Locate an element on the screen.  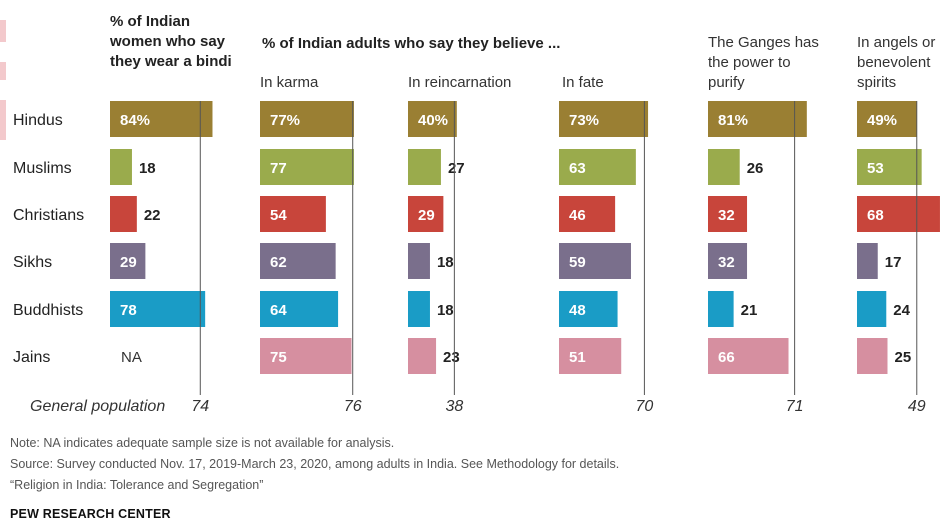
general-population-value-0: 74 is located at coordinates (200, 406).